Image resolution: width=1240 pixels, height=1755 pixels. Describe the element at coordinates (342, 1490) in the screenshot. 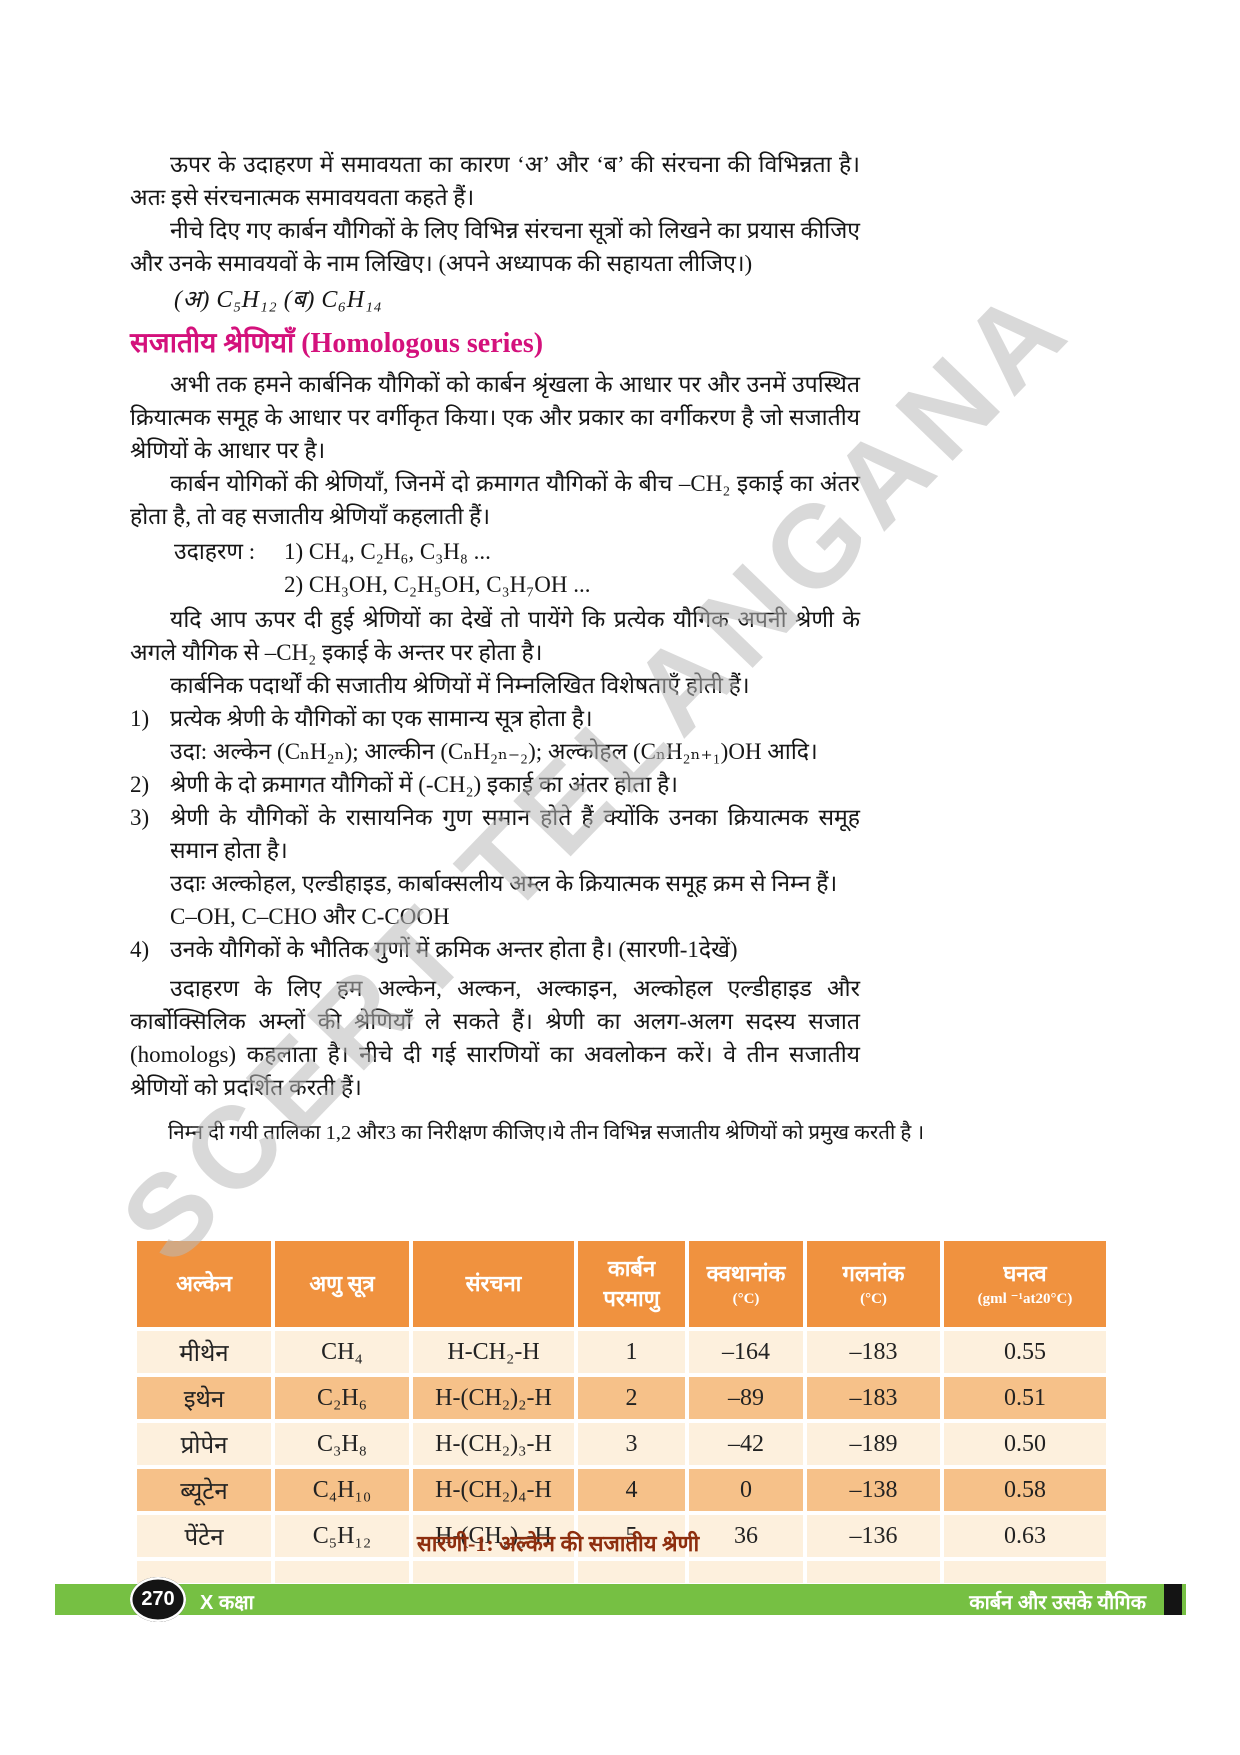

I see `cell-formula: C₄H₁₀` at that location.